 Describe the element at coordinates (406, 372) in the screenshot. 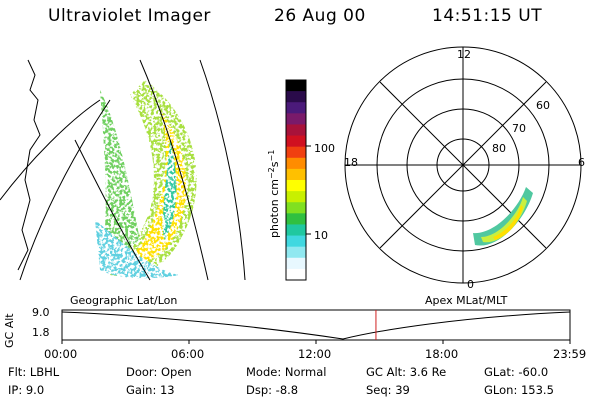

I see `gc-alt-status: GC Alt: 3.6 Re` at that location.